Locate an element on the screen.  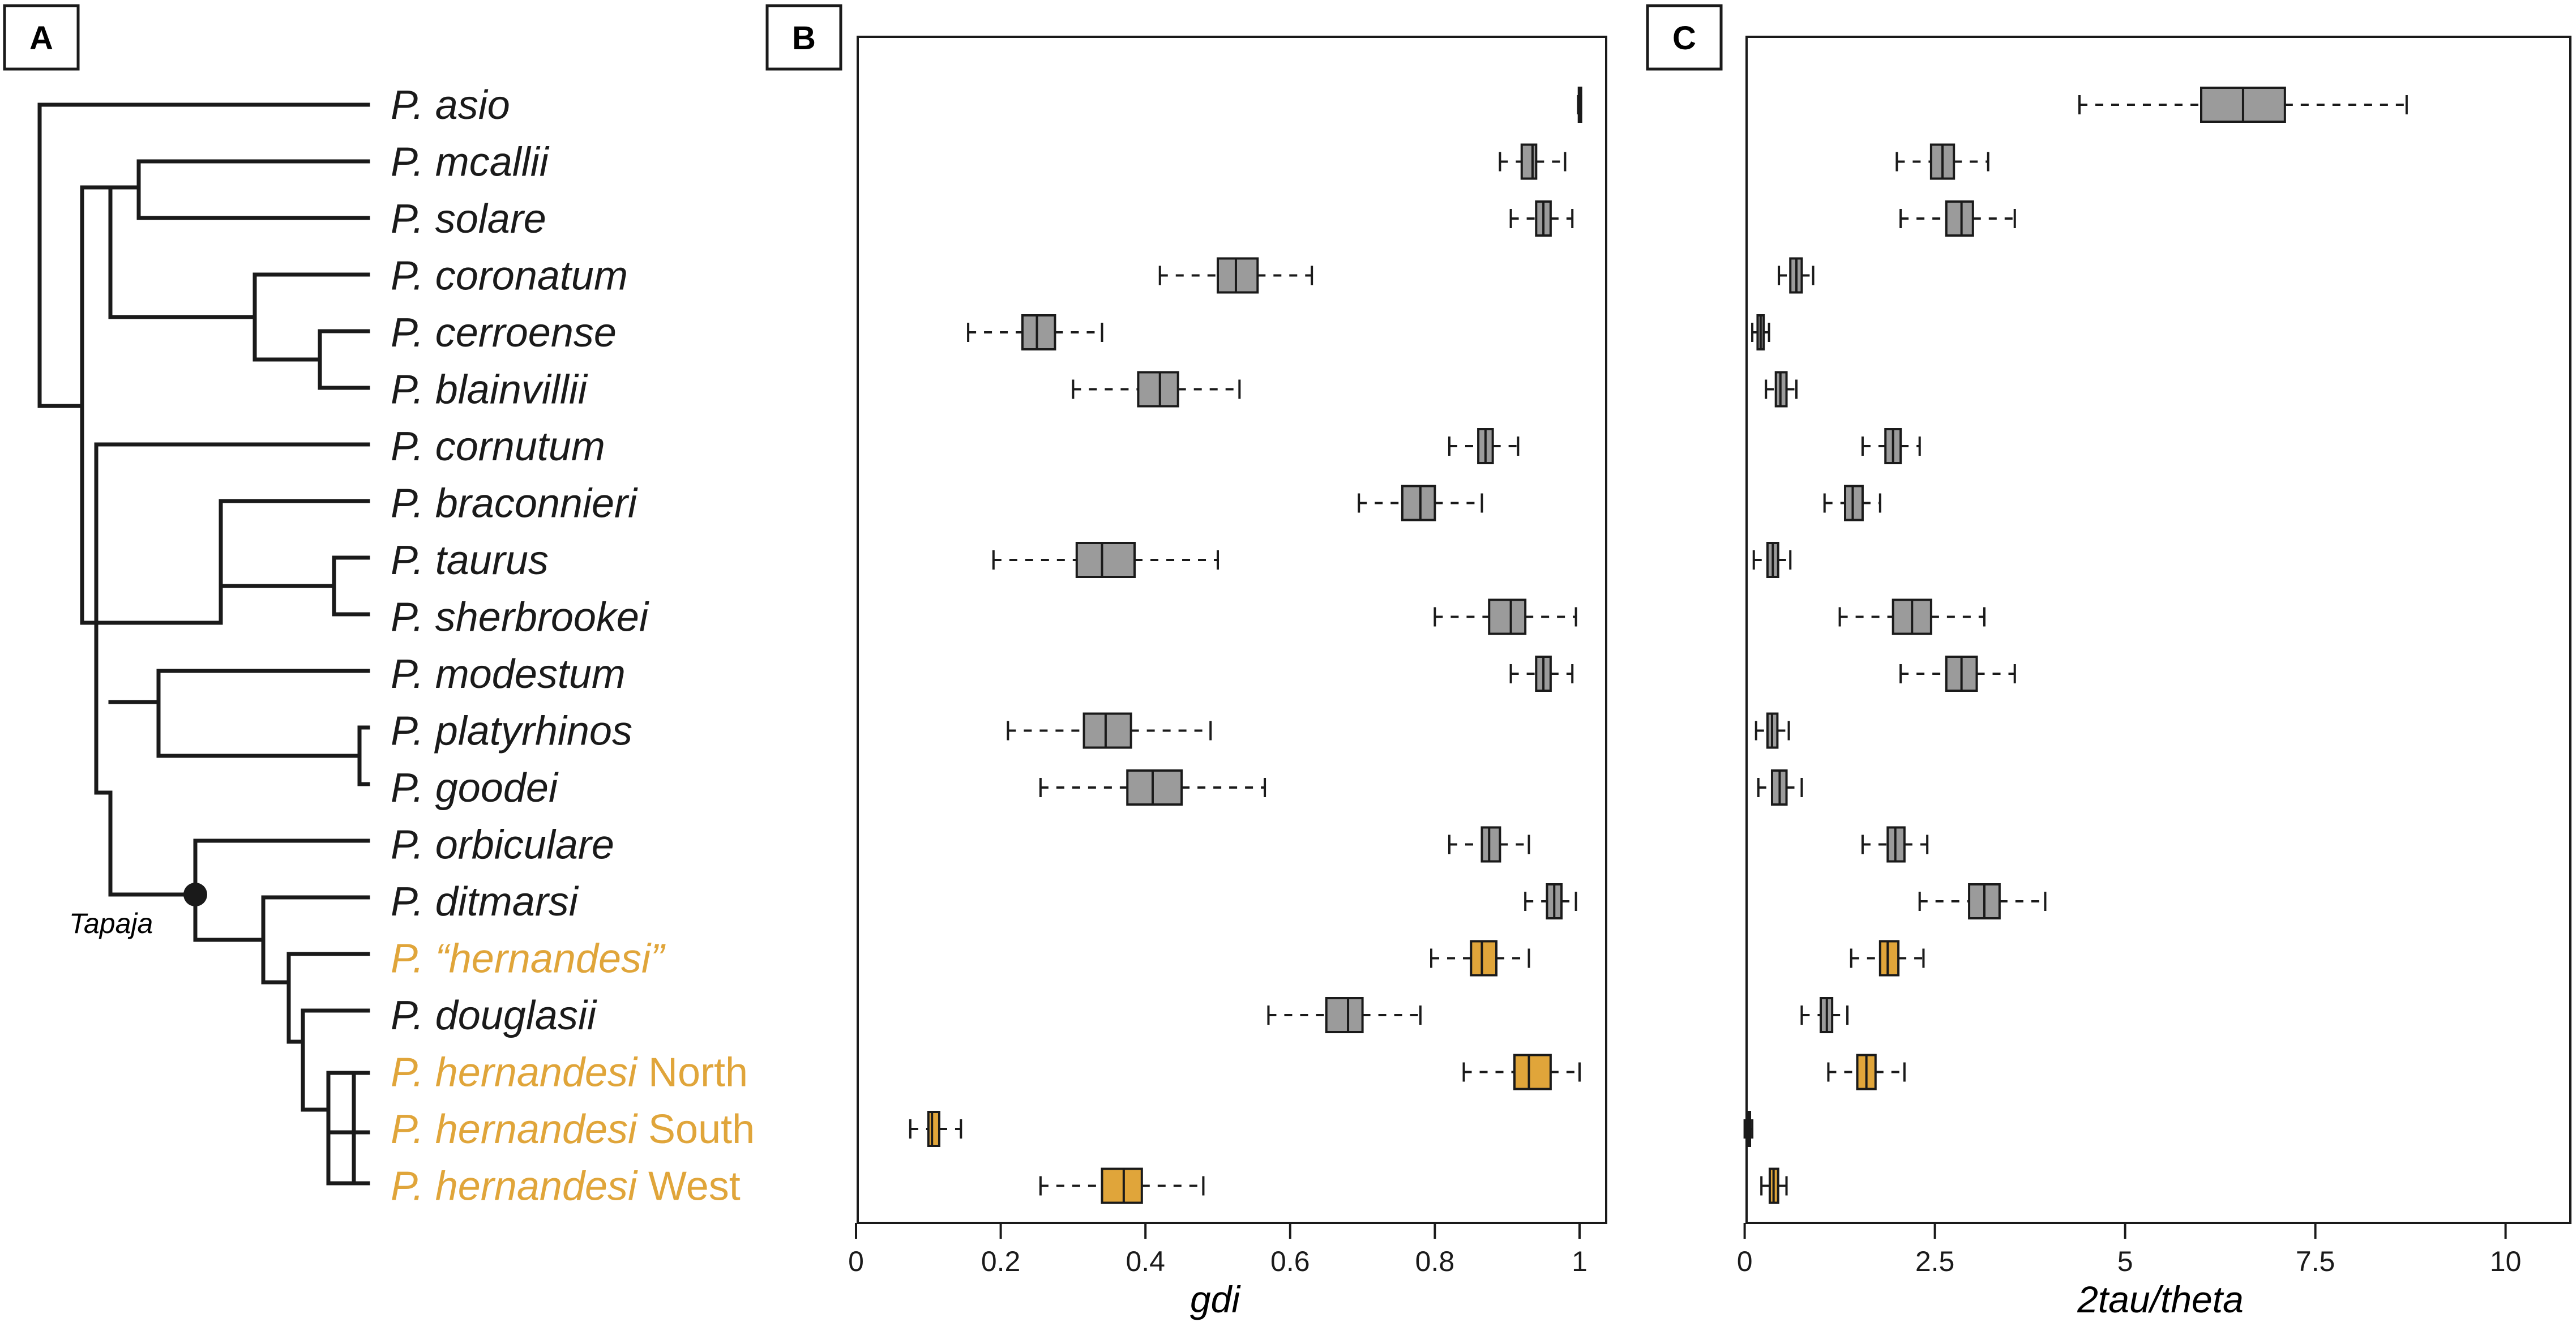
taxon-label: P. platyrhinos is located at coordinates (511, 731).